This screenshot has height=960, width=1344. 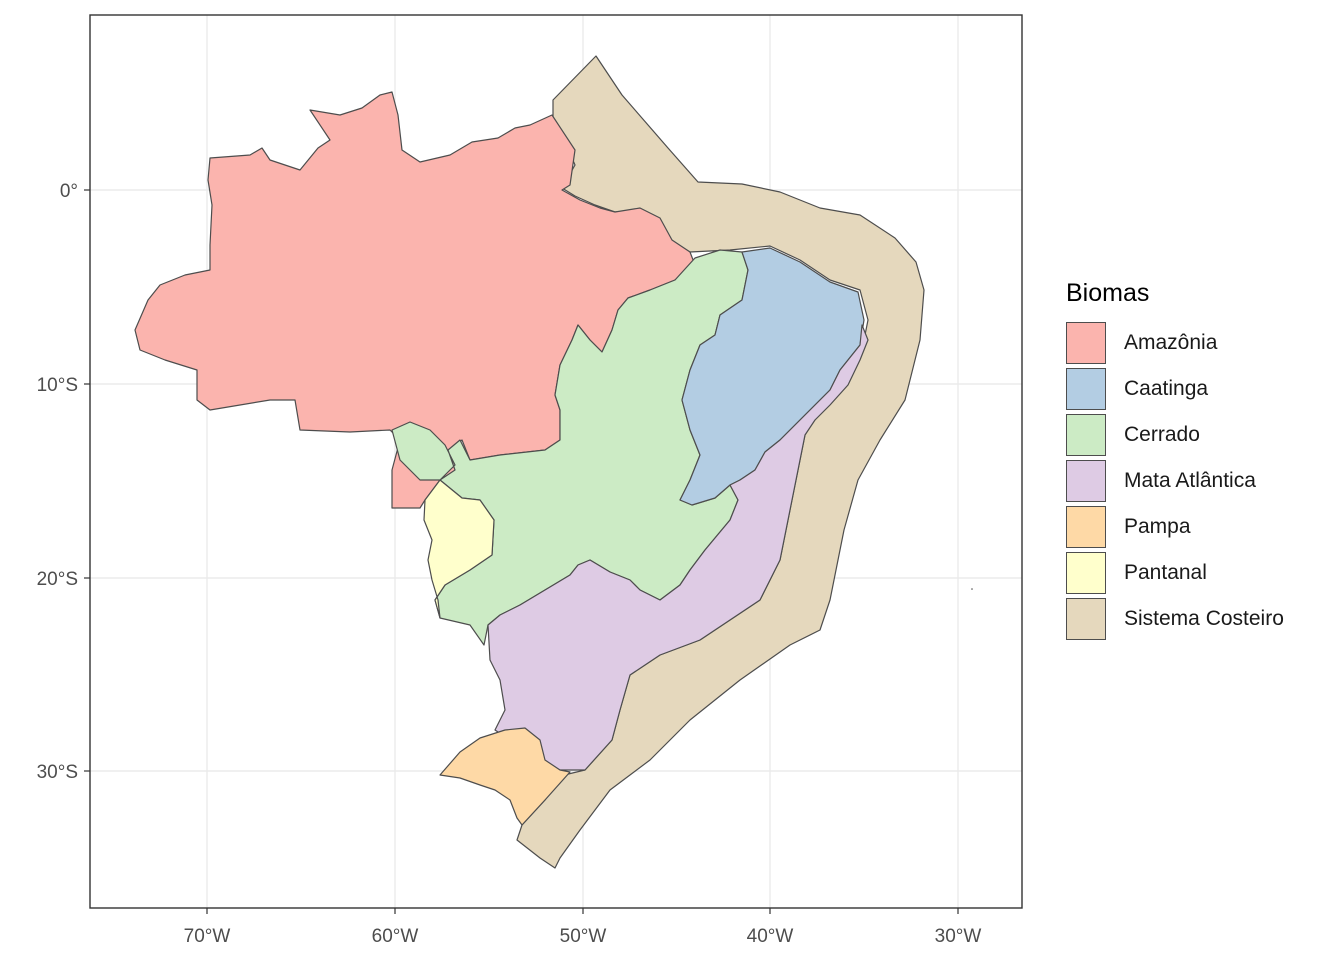 I want to click on biome-pantanal, so click(x=459, y=549).